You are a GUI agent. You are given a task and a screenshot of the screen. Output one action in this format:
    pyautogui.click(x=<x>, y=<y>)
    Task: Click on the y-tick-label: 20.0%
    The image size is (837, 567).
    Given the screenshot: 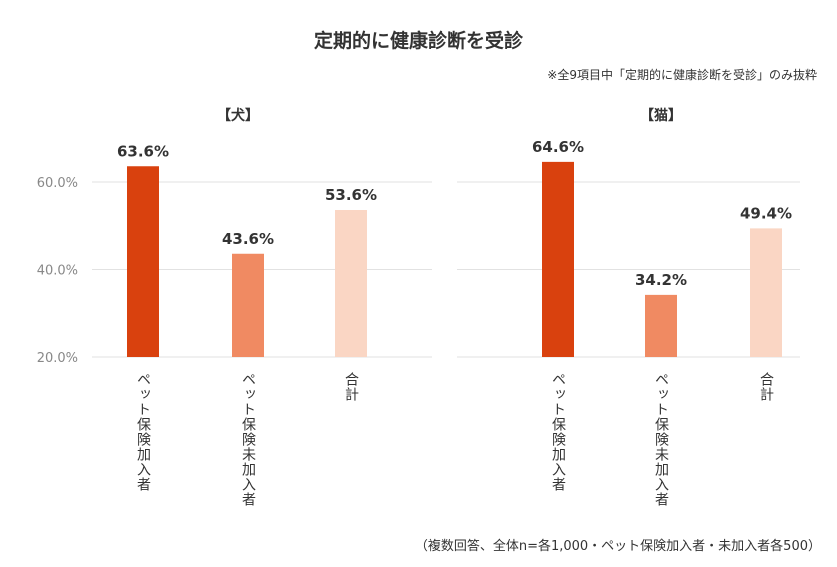 What is the action you would take?
    pyautogui.click(x=57, y=358)
    